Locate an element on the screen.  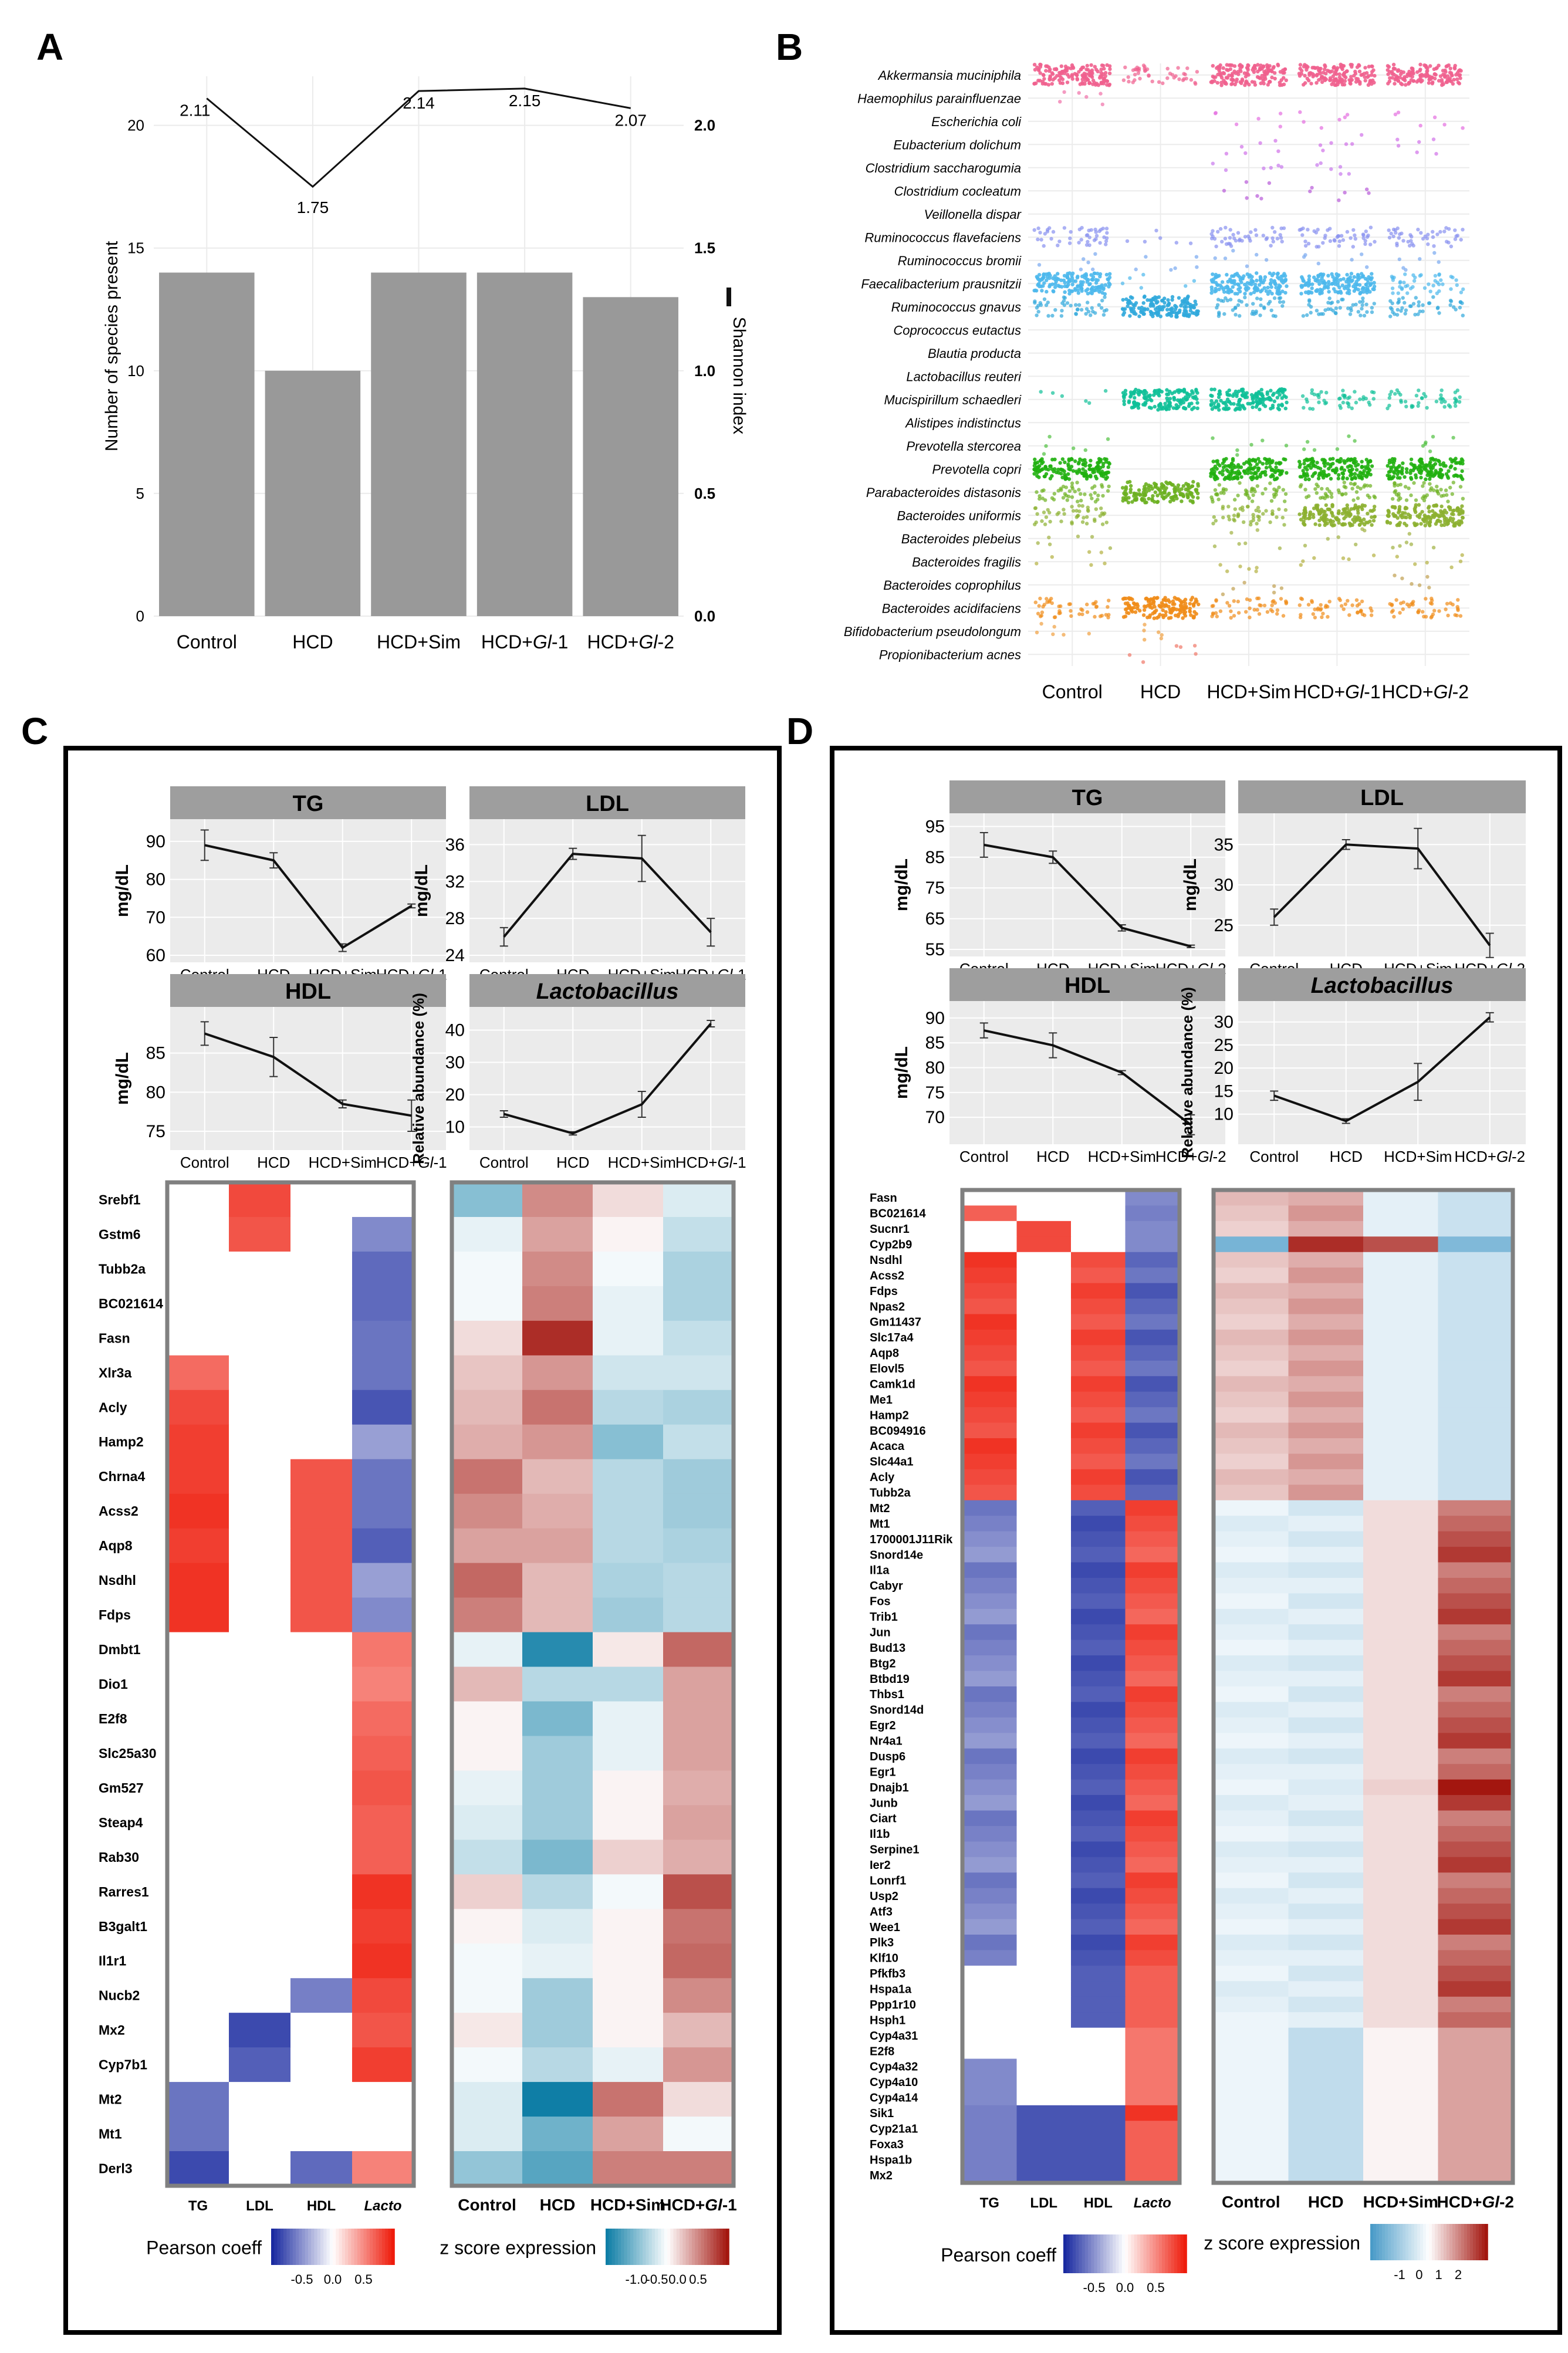
x-tick-label-part: -2 is located at coordinates (1460, 691).